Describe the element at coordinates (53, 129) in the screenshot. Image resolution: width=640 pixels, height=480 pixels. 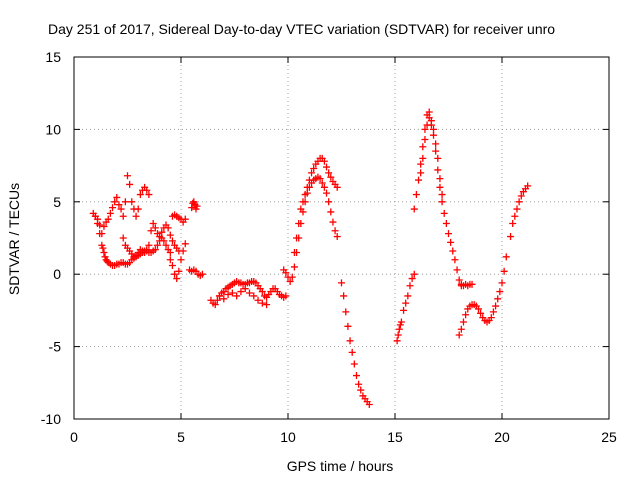
I see `y-tick-label: 10` at that location.